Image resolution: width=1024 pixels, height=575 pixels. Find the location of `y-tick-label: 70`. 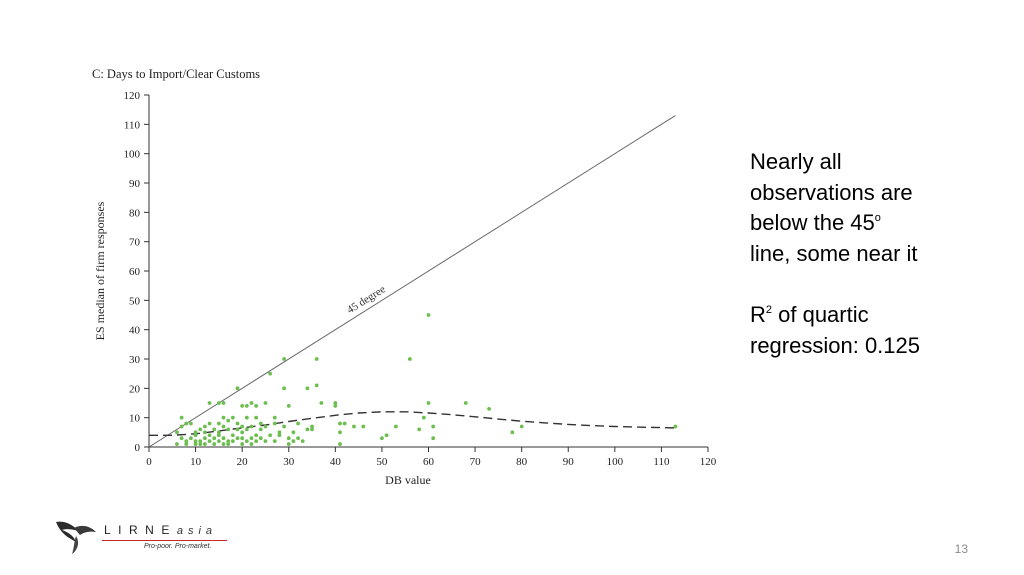

y-tick-label: 70 is located at coordinates (135, 243).